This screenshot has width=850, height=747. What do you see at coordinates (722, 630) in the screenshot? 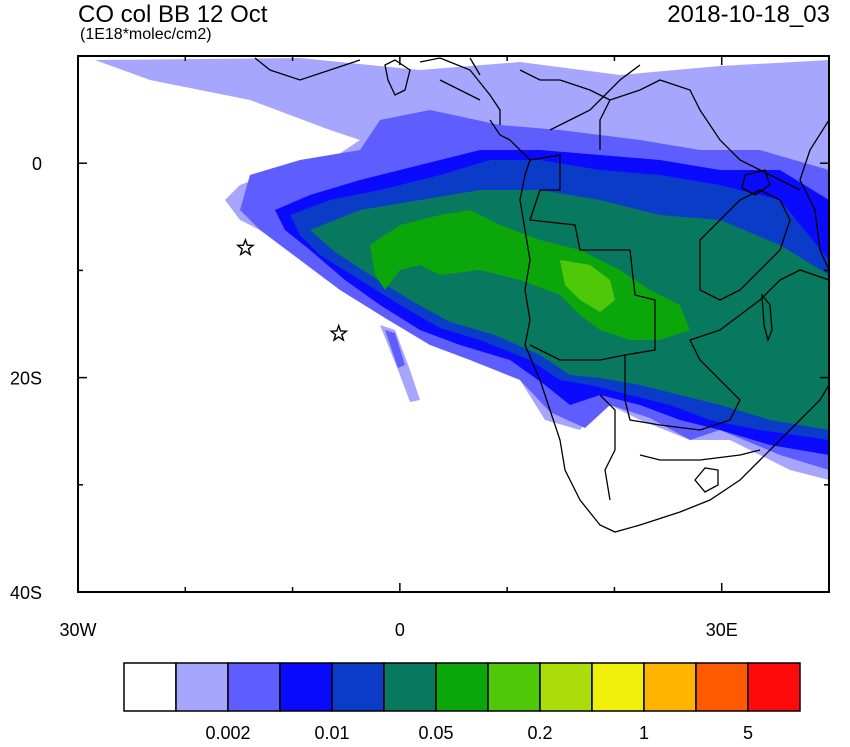
I see `x-tick-label: 30E` at bounding box center [722, 630].